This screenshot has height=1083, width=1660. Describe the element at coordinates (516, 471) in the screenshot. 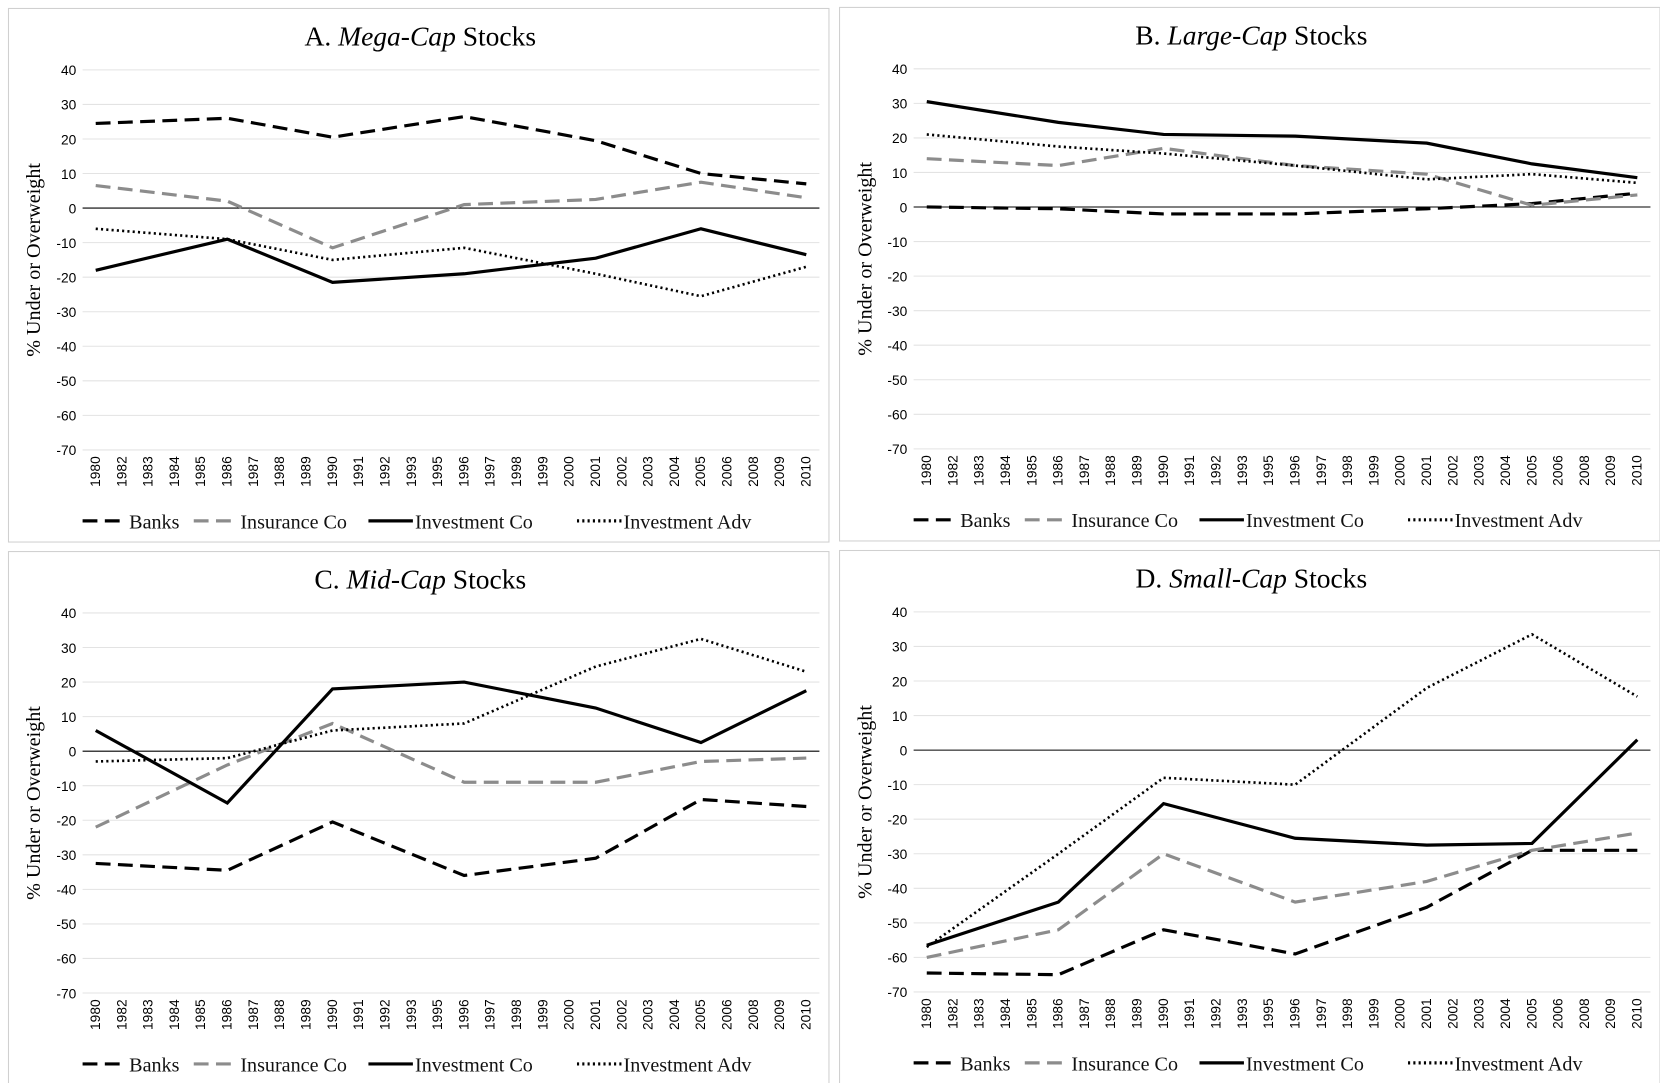

I see `x-tick-label: 1998` at that location.